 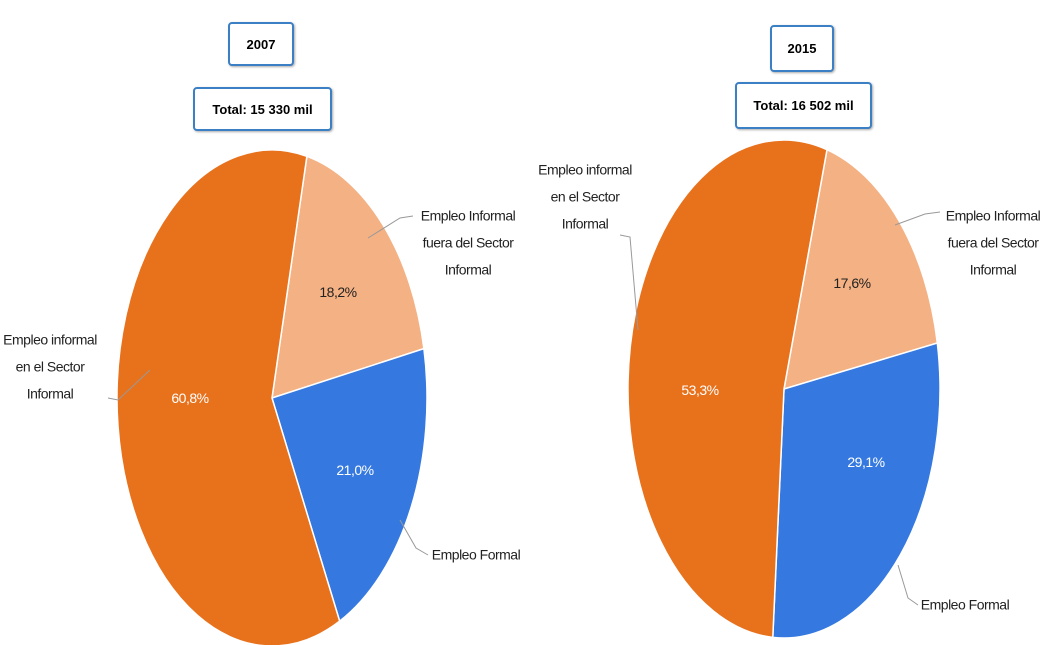 What do you see at coordinates (262, 109) in the screenshot?
I see `chart-subtitle: Total: 15 330 mil` at bounding box center [262, 109].